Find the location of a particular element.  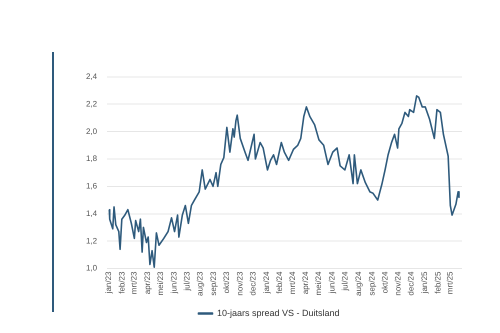

x-tick-label: aug/23 is located at coordinates (200, 283).